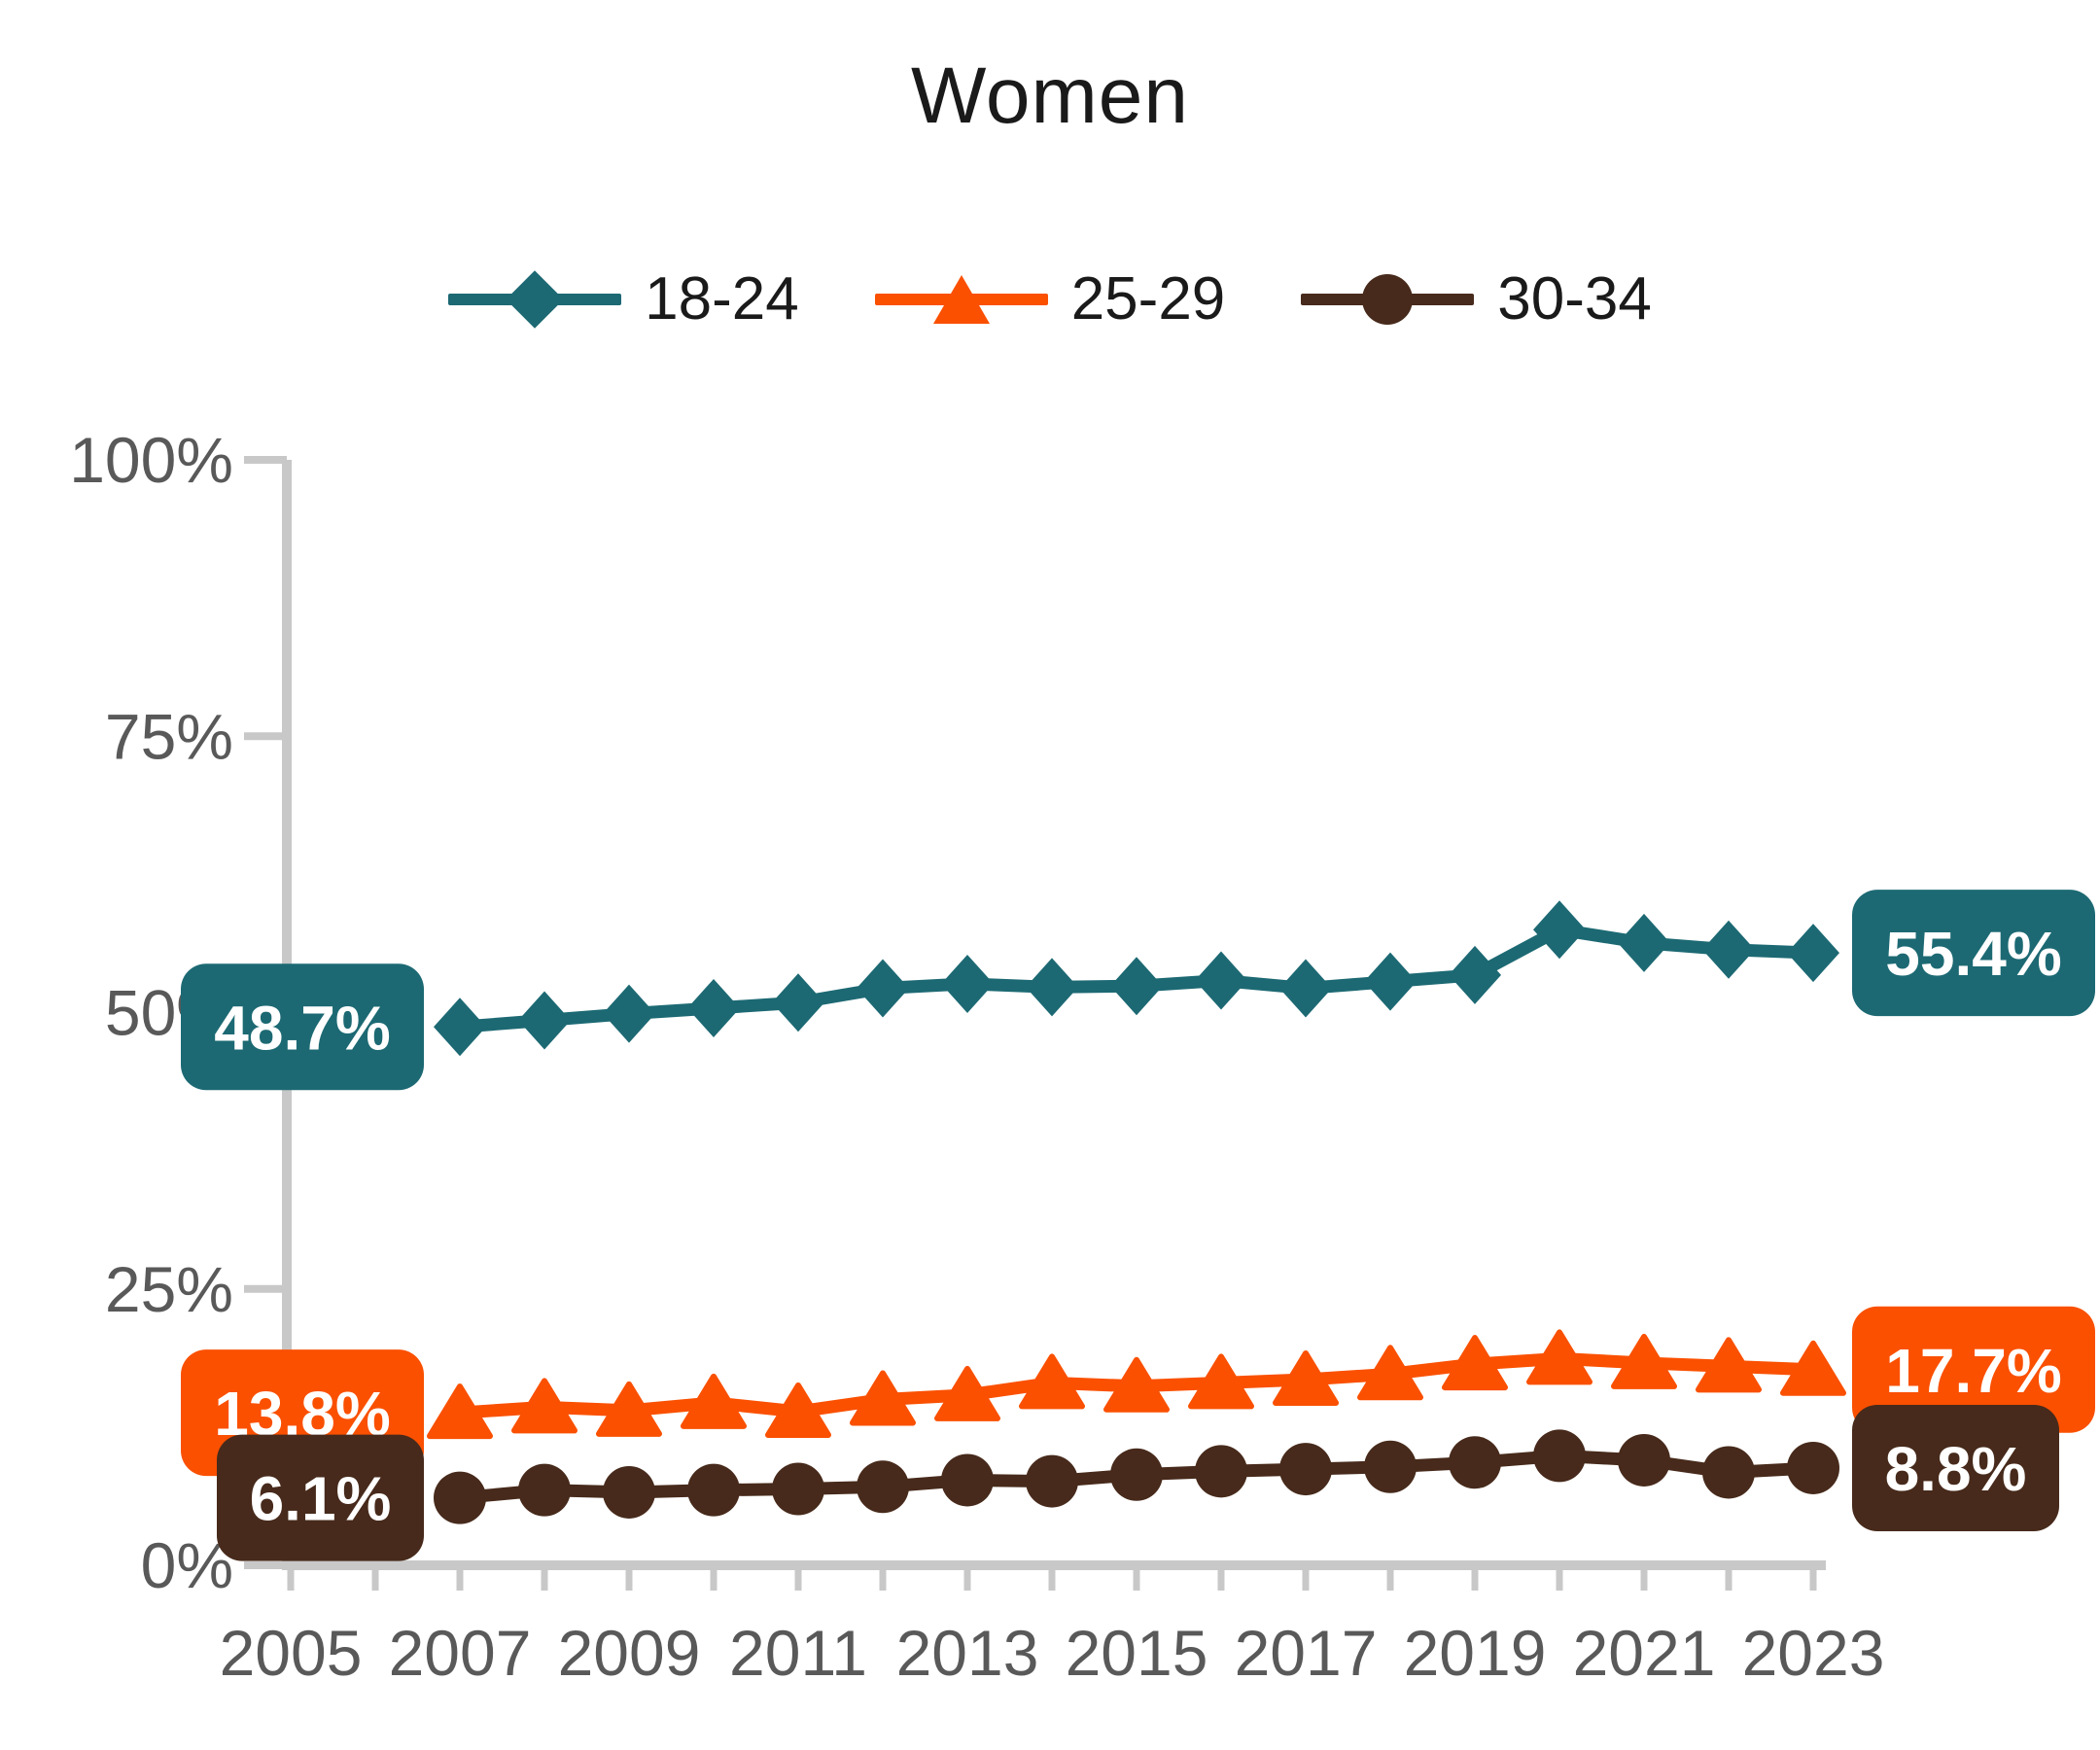 The image size is (2100, 1750). Describe the element at coordinates (1390, 1466) in the screenshot. I see `marker-30-34-2018` at that location.